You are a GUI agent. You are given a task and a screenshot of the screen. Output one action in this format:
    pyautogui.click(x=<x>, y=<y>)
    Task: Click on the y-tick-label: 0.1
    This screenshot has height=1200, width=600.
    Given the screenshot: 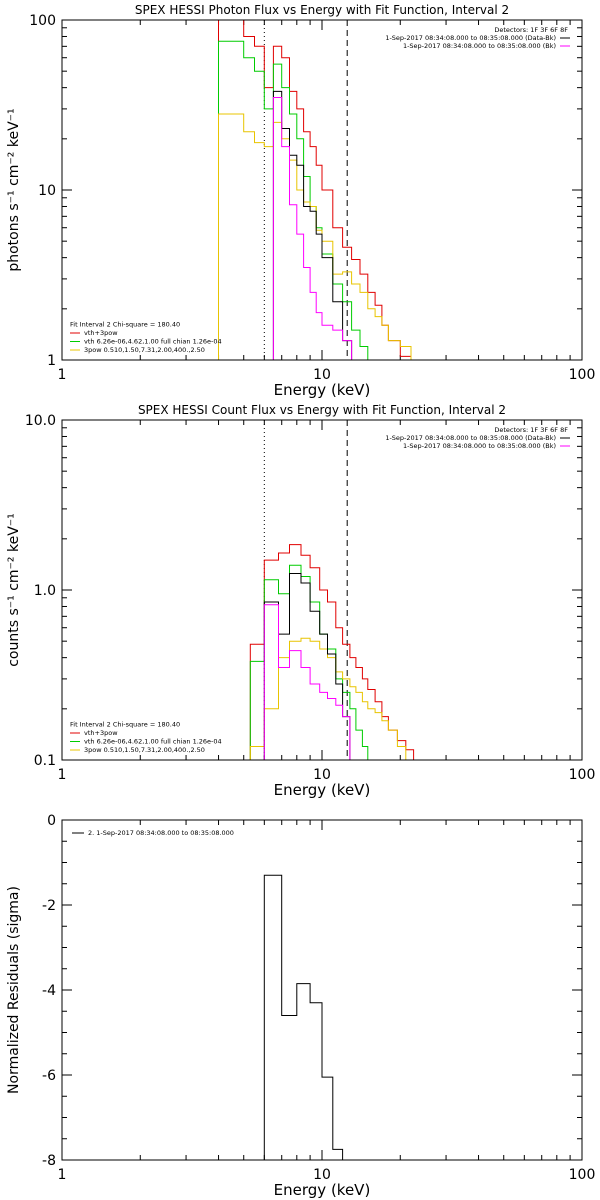 What is the action you would take?
    pyautogui.click(x=45, y=761)
    